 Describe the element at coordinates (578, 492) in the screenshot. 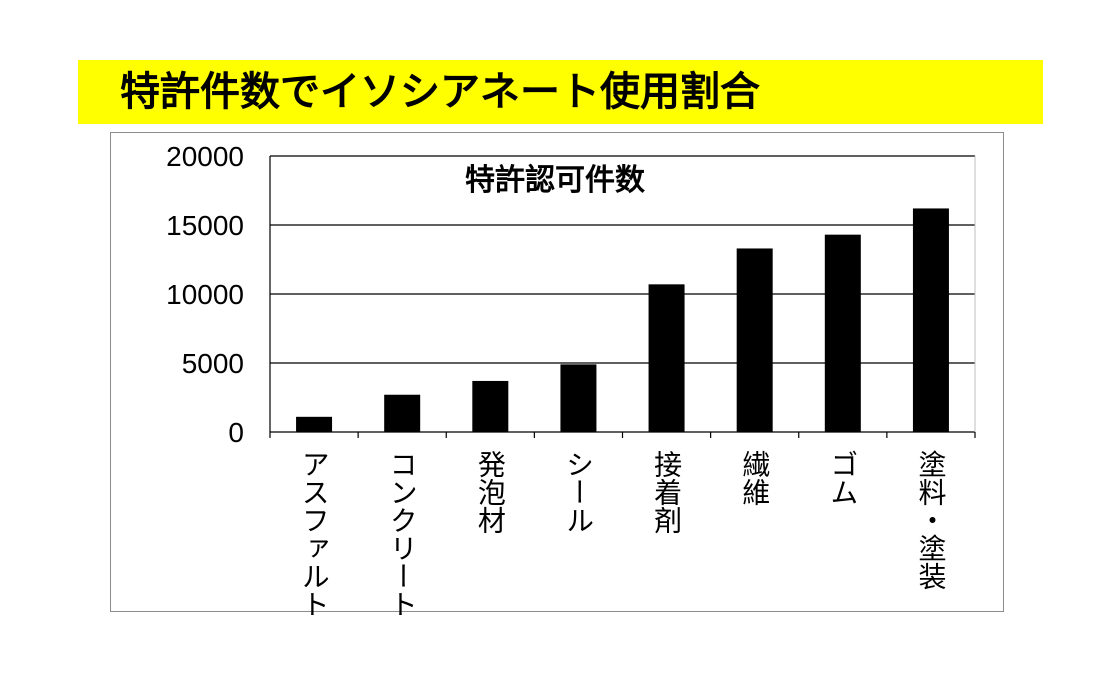

I see `x-tick-label: シール` at that location.